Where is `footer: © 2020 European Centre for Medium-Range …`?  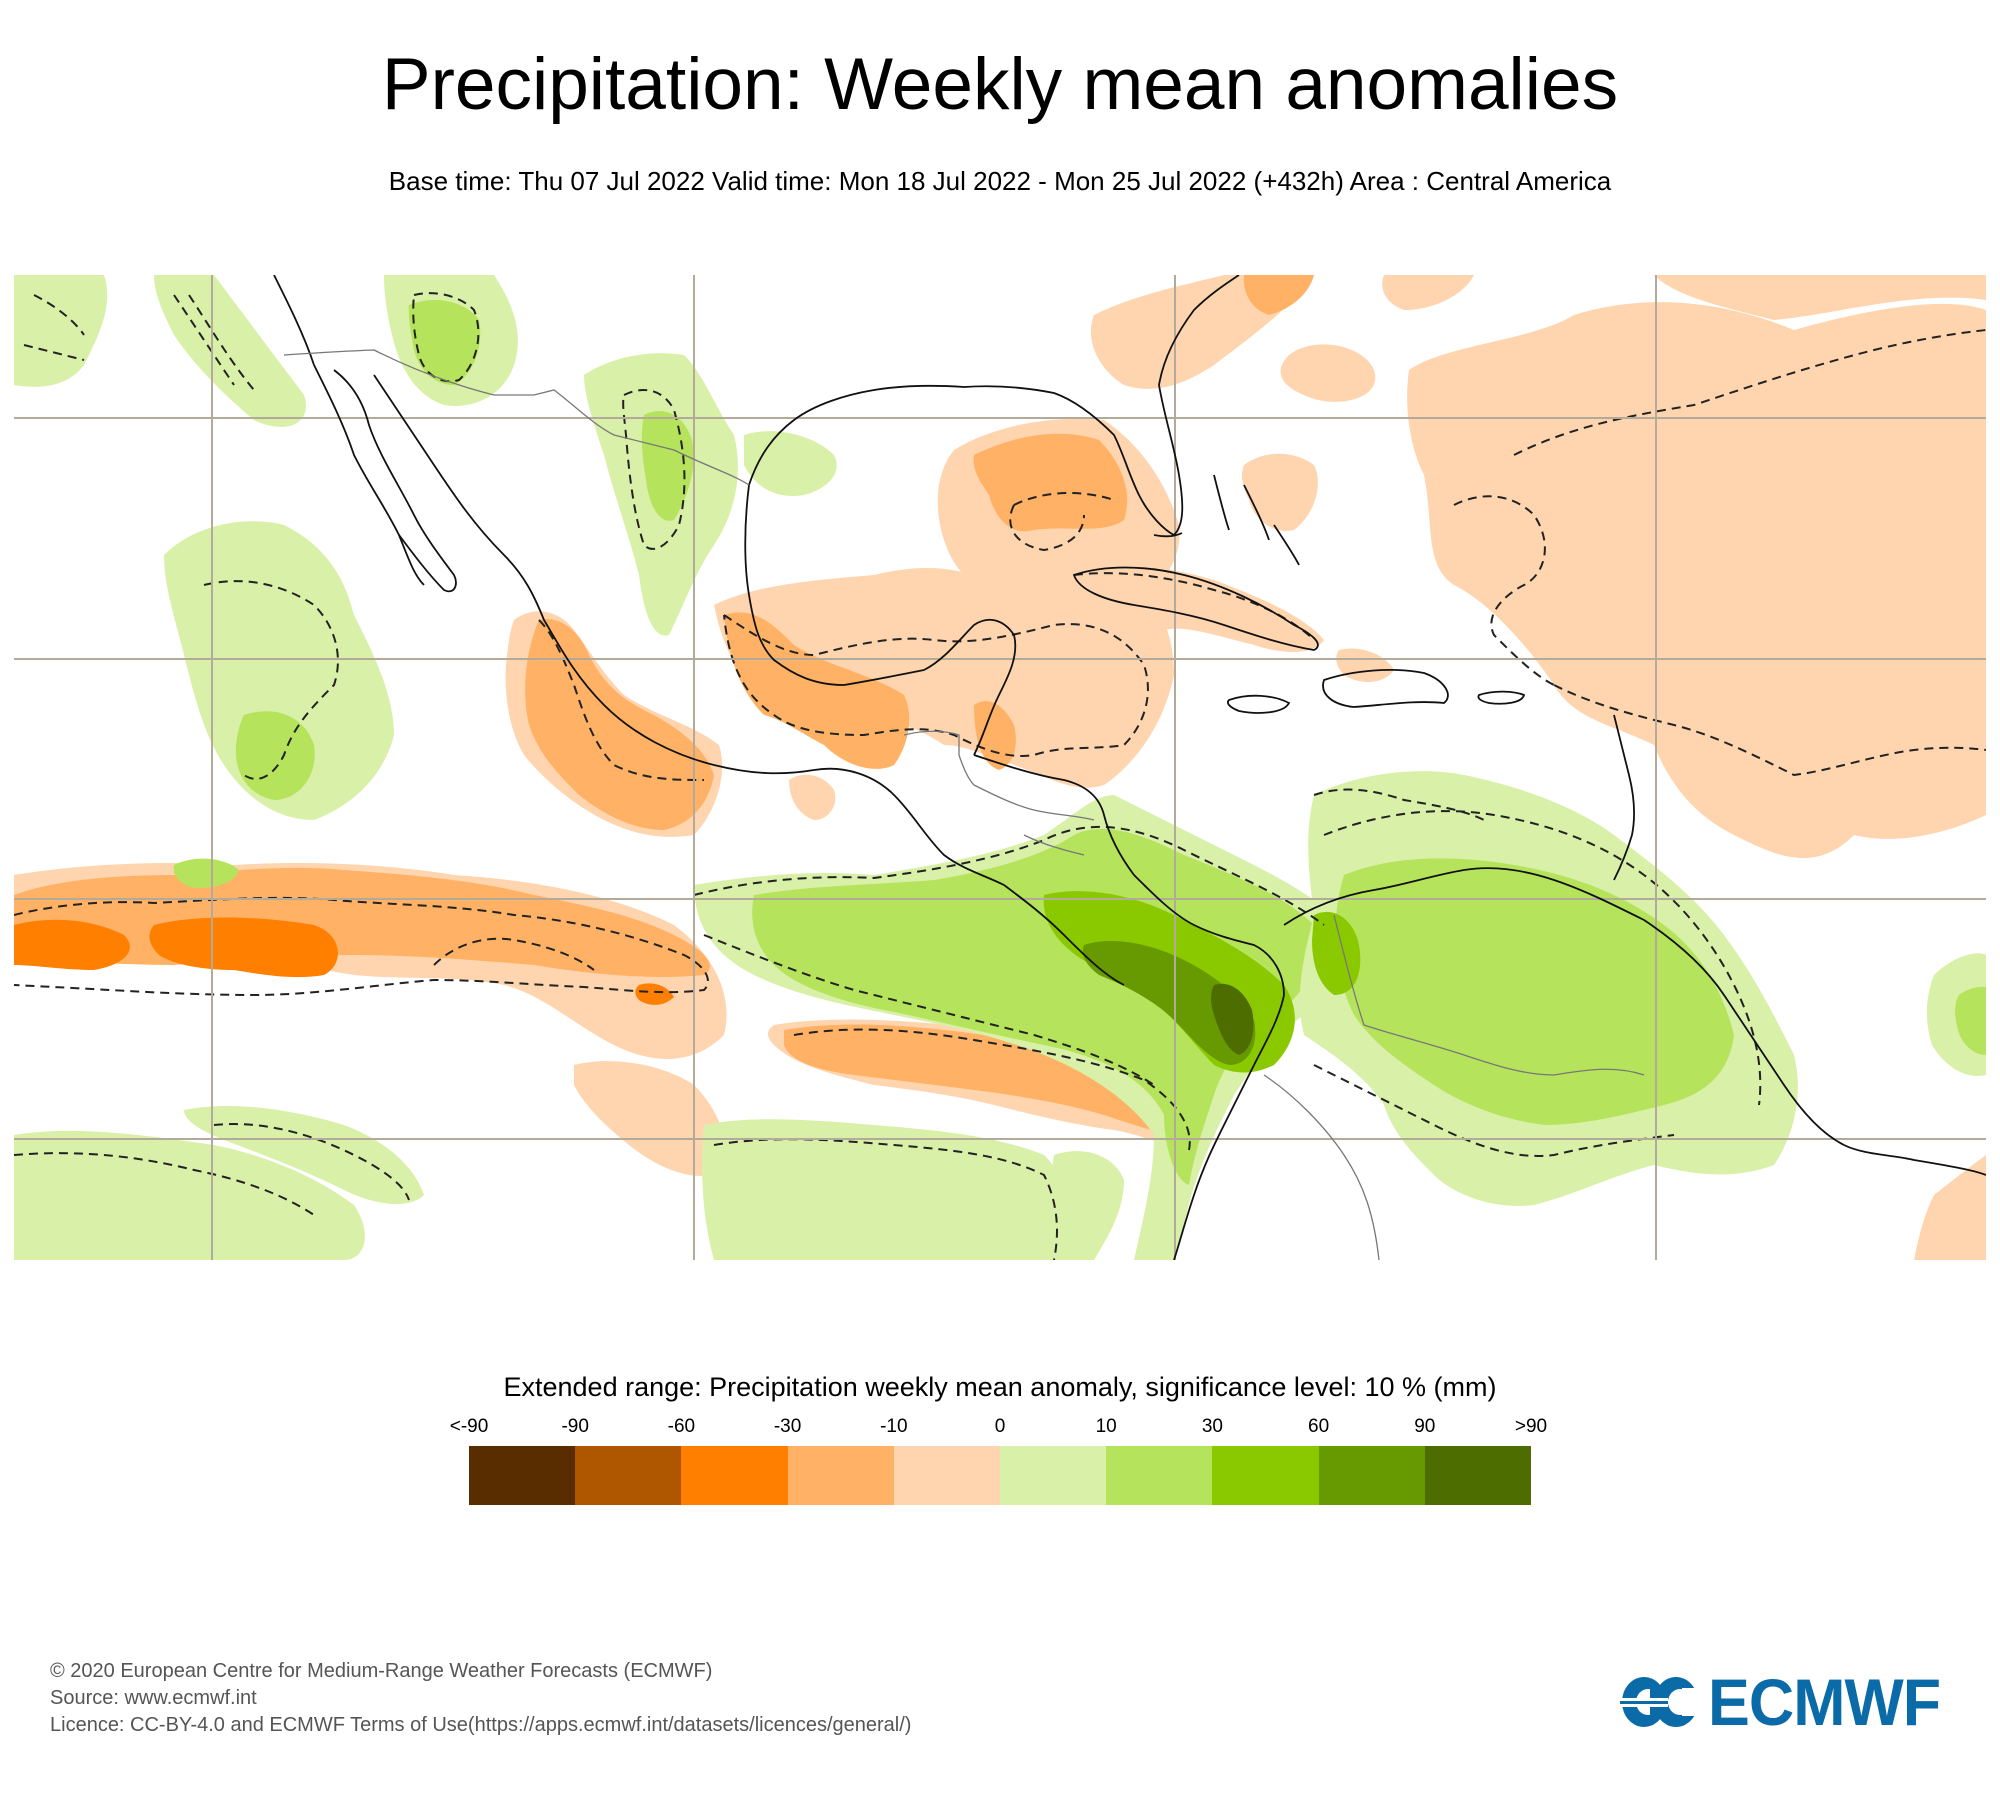
footer: © 2020 European Centre for Medium-Range … is located at coordinates (480, 1698).